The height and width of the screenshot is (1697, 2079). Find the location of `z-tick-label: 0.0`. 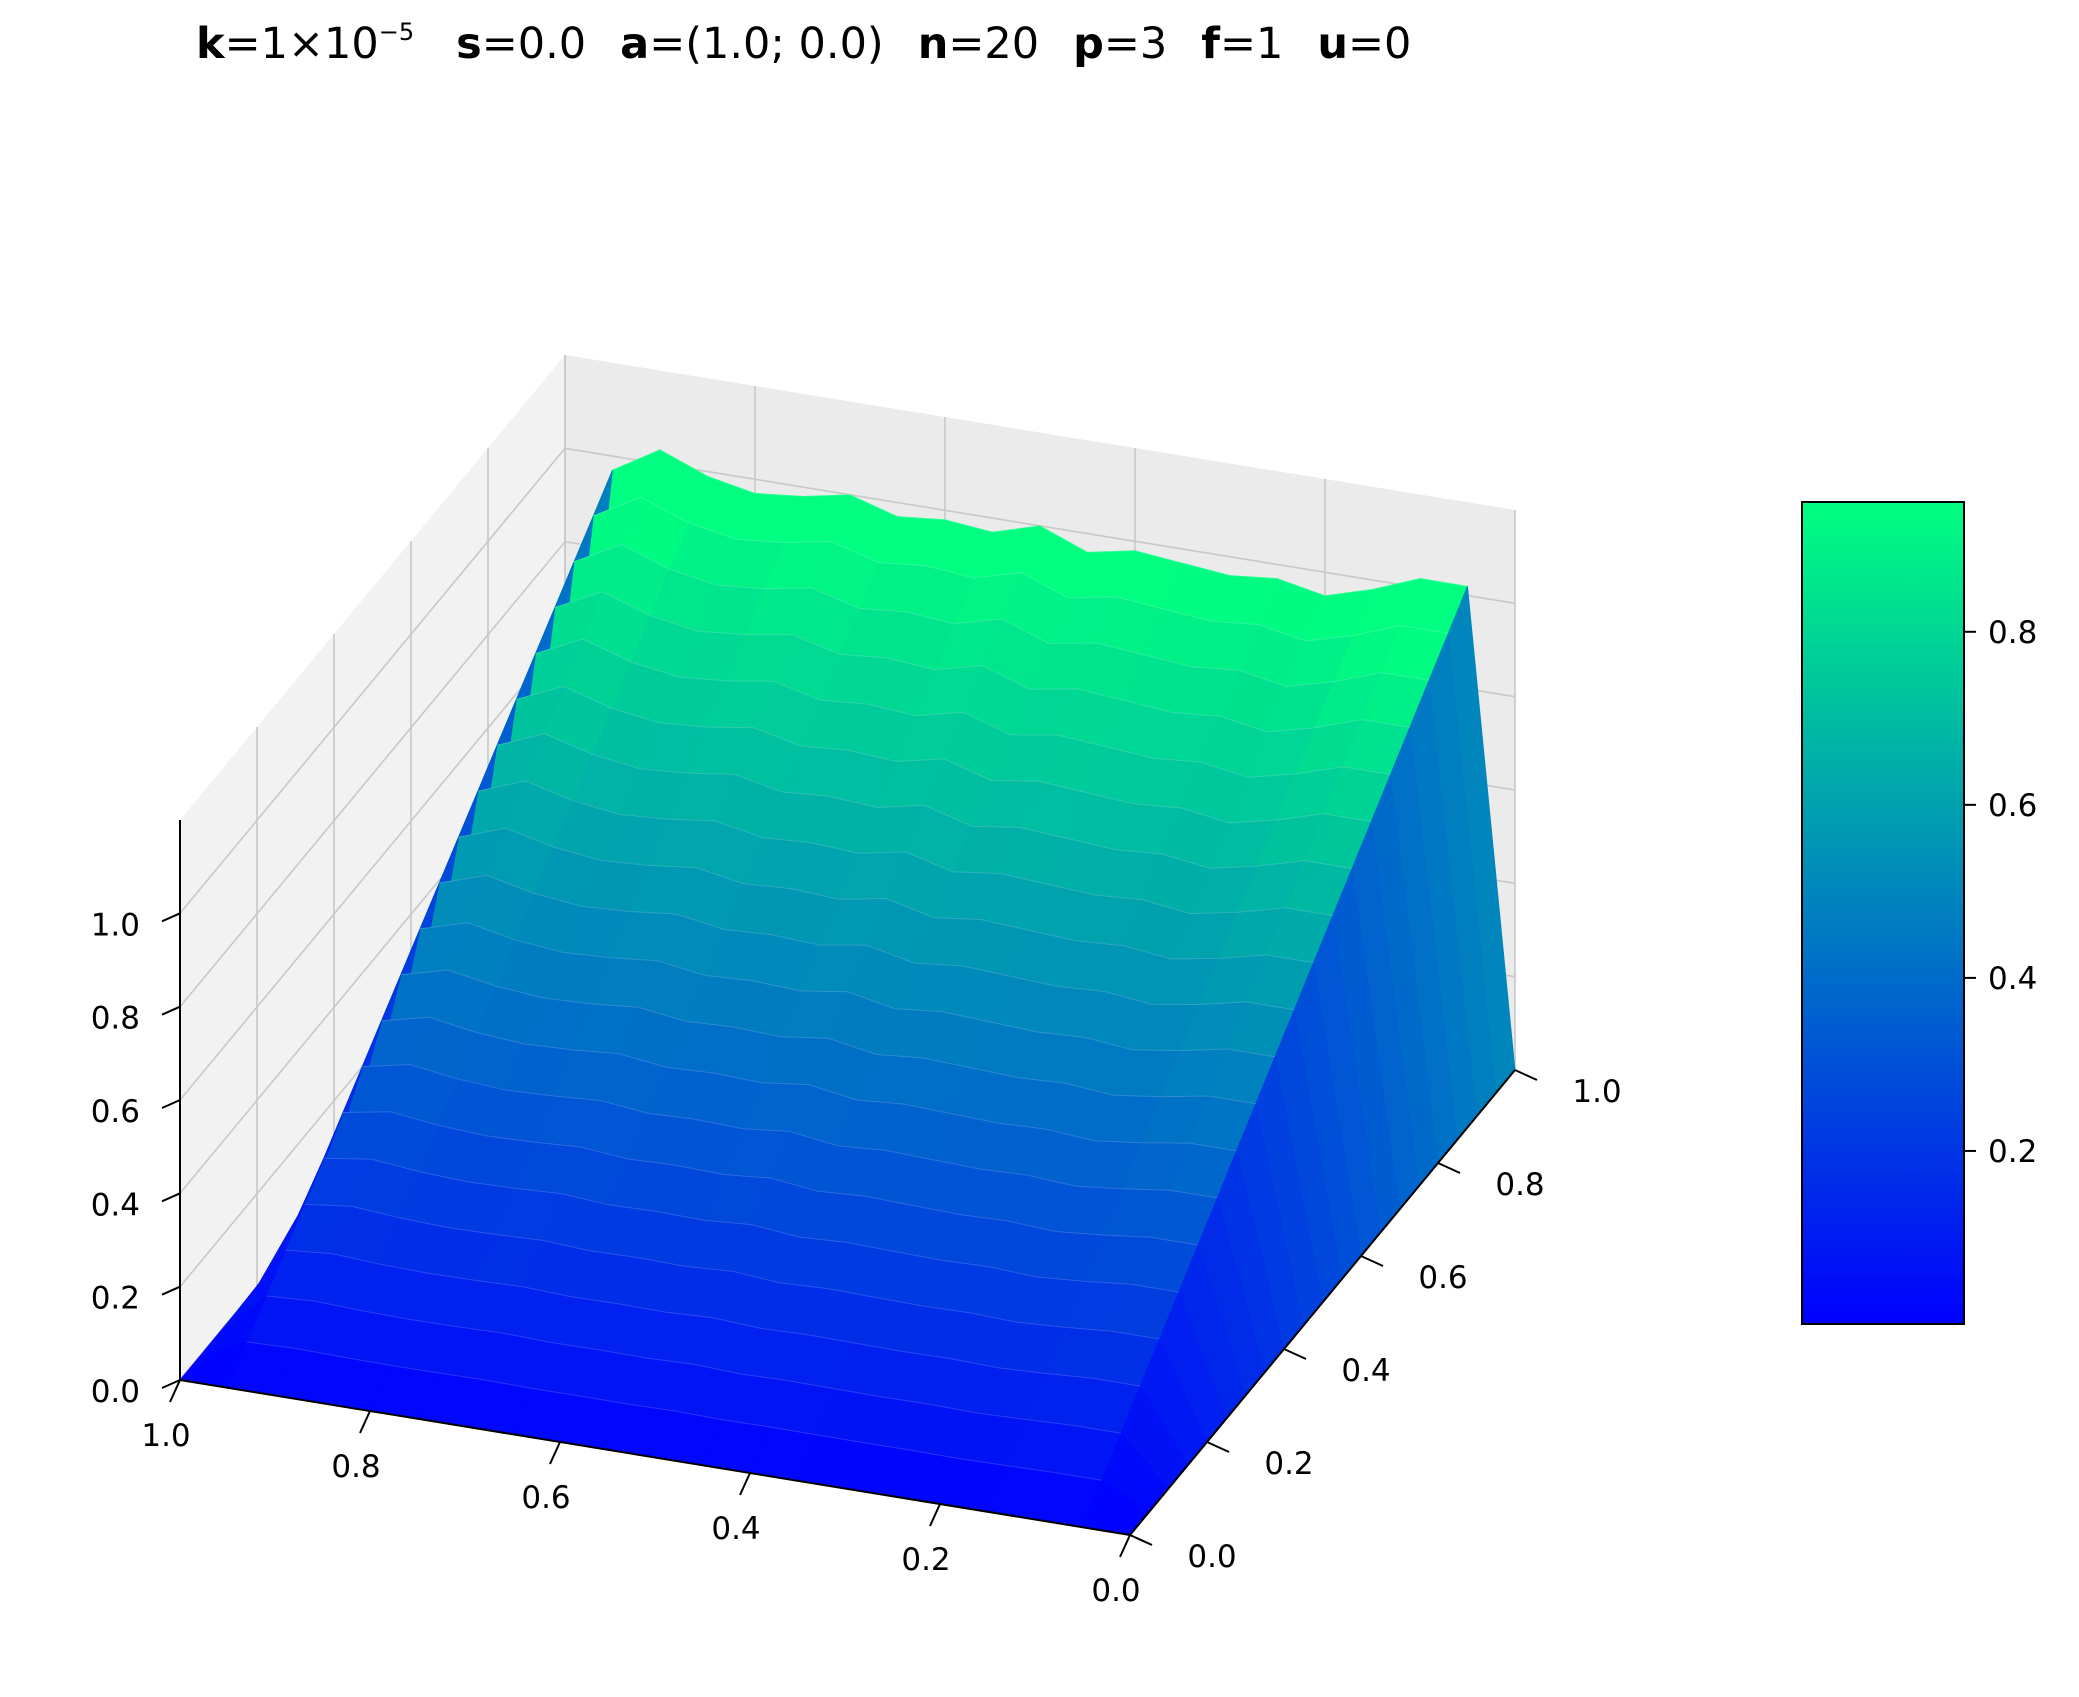

z-tick-label: 0.0 is located at coordinates (115, 1392).